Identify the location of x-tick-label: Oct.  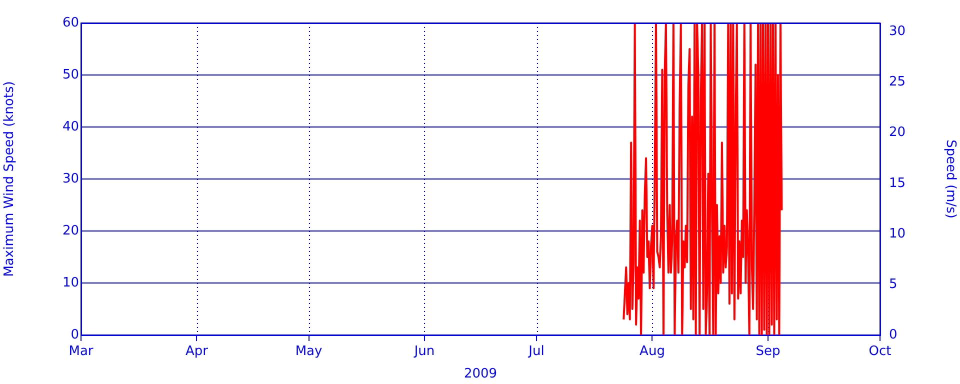
(880, 352).